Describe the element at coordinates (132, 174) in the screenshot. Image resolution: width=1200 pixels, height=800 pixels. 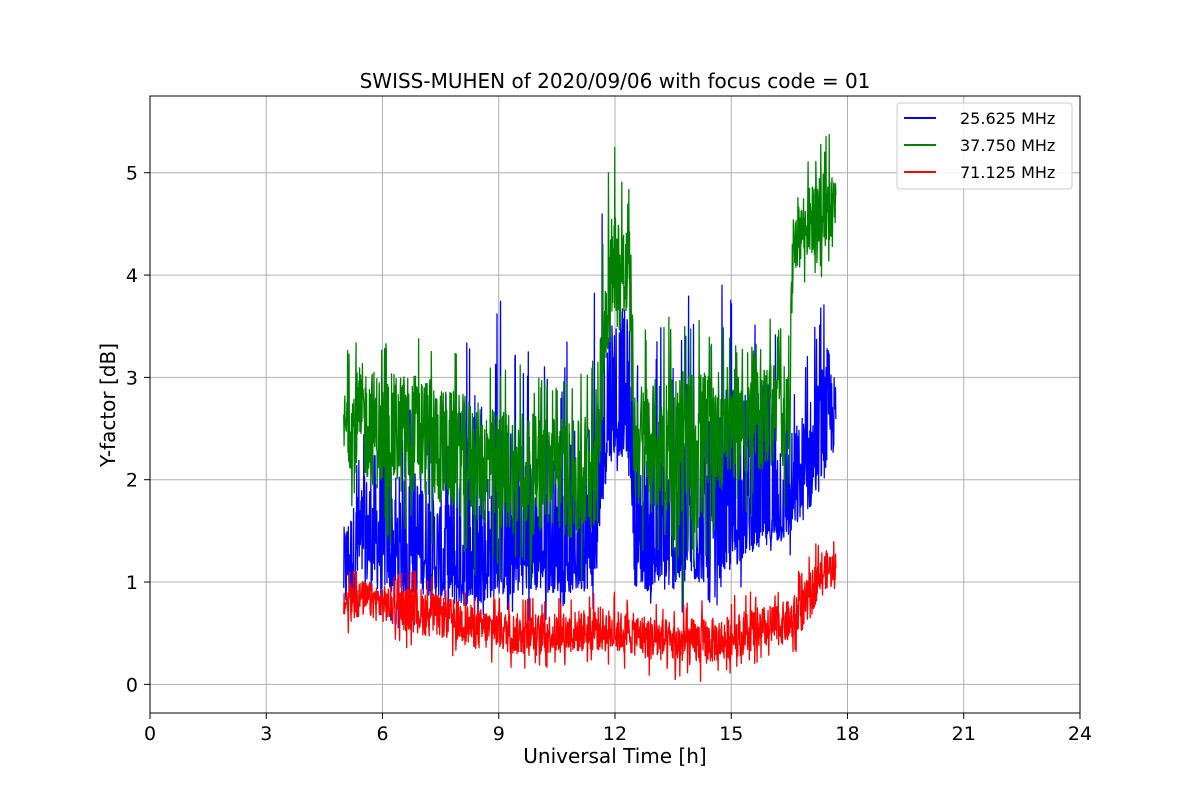
I see `y-tick-label: 5` at that location.